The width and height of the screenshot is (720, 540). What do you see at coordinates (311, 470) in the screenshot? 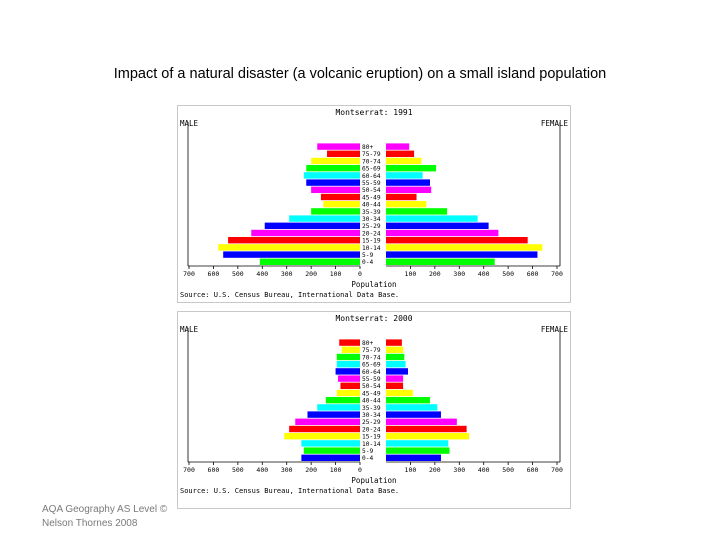
I see `tick-label-5: 200` at bounding box center [311, 470].